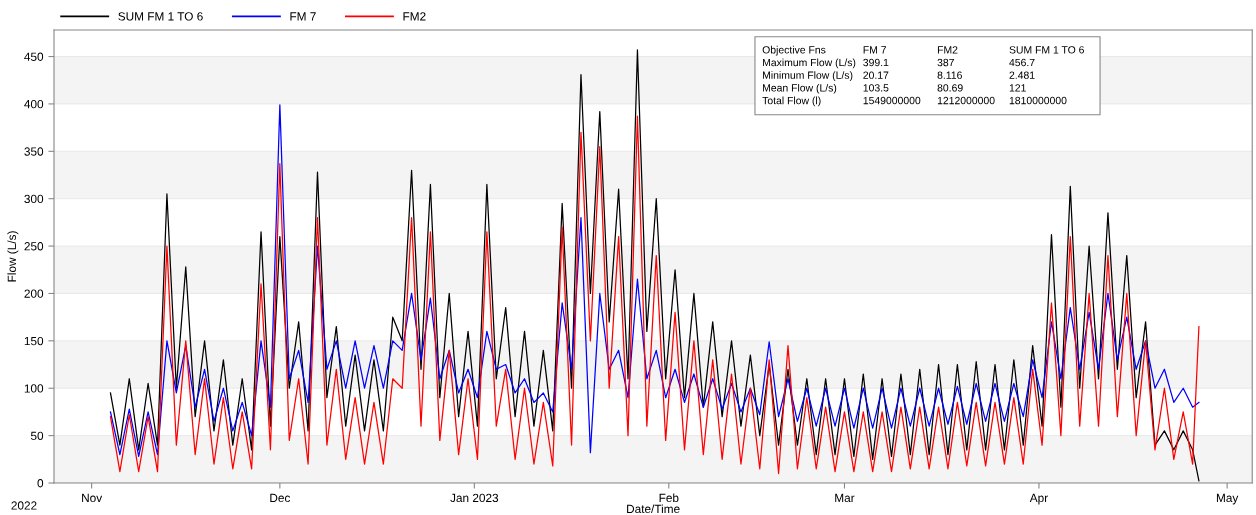  I want to click on y-tick-label: 200, so click(34, 293).